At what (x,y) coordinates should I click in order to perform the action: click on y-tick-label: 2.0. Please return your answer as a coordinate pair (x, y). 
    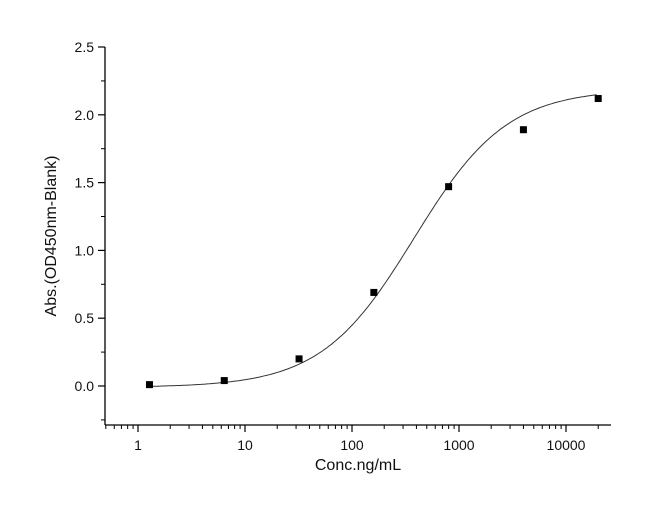
    Looking at the image, I should click on (85, 115).